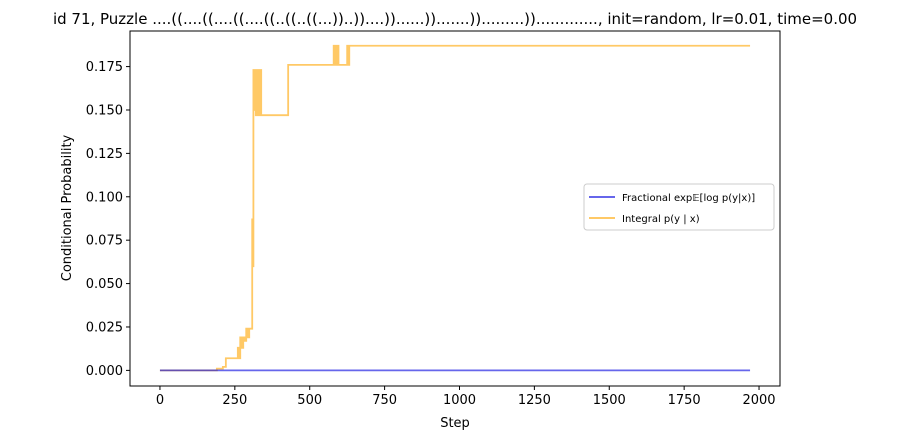  What do you see at coordinates (534, 400) in the screenshot?
I see `x-tick-label: 1250` at bounding box center [534, 400].